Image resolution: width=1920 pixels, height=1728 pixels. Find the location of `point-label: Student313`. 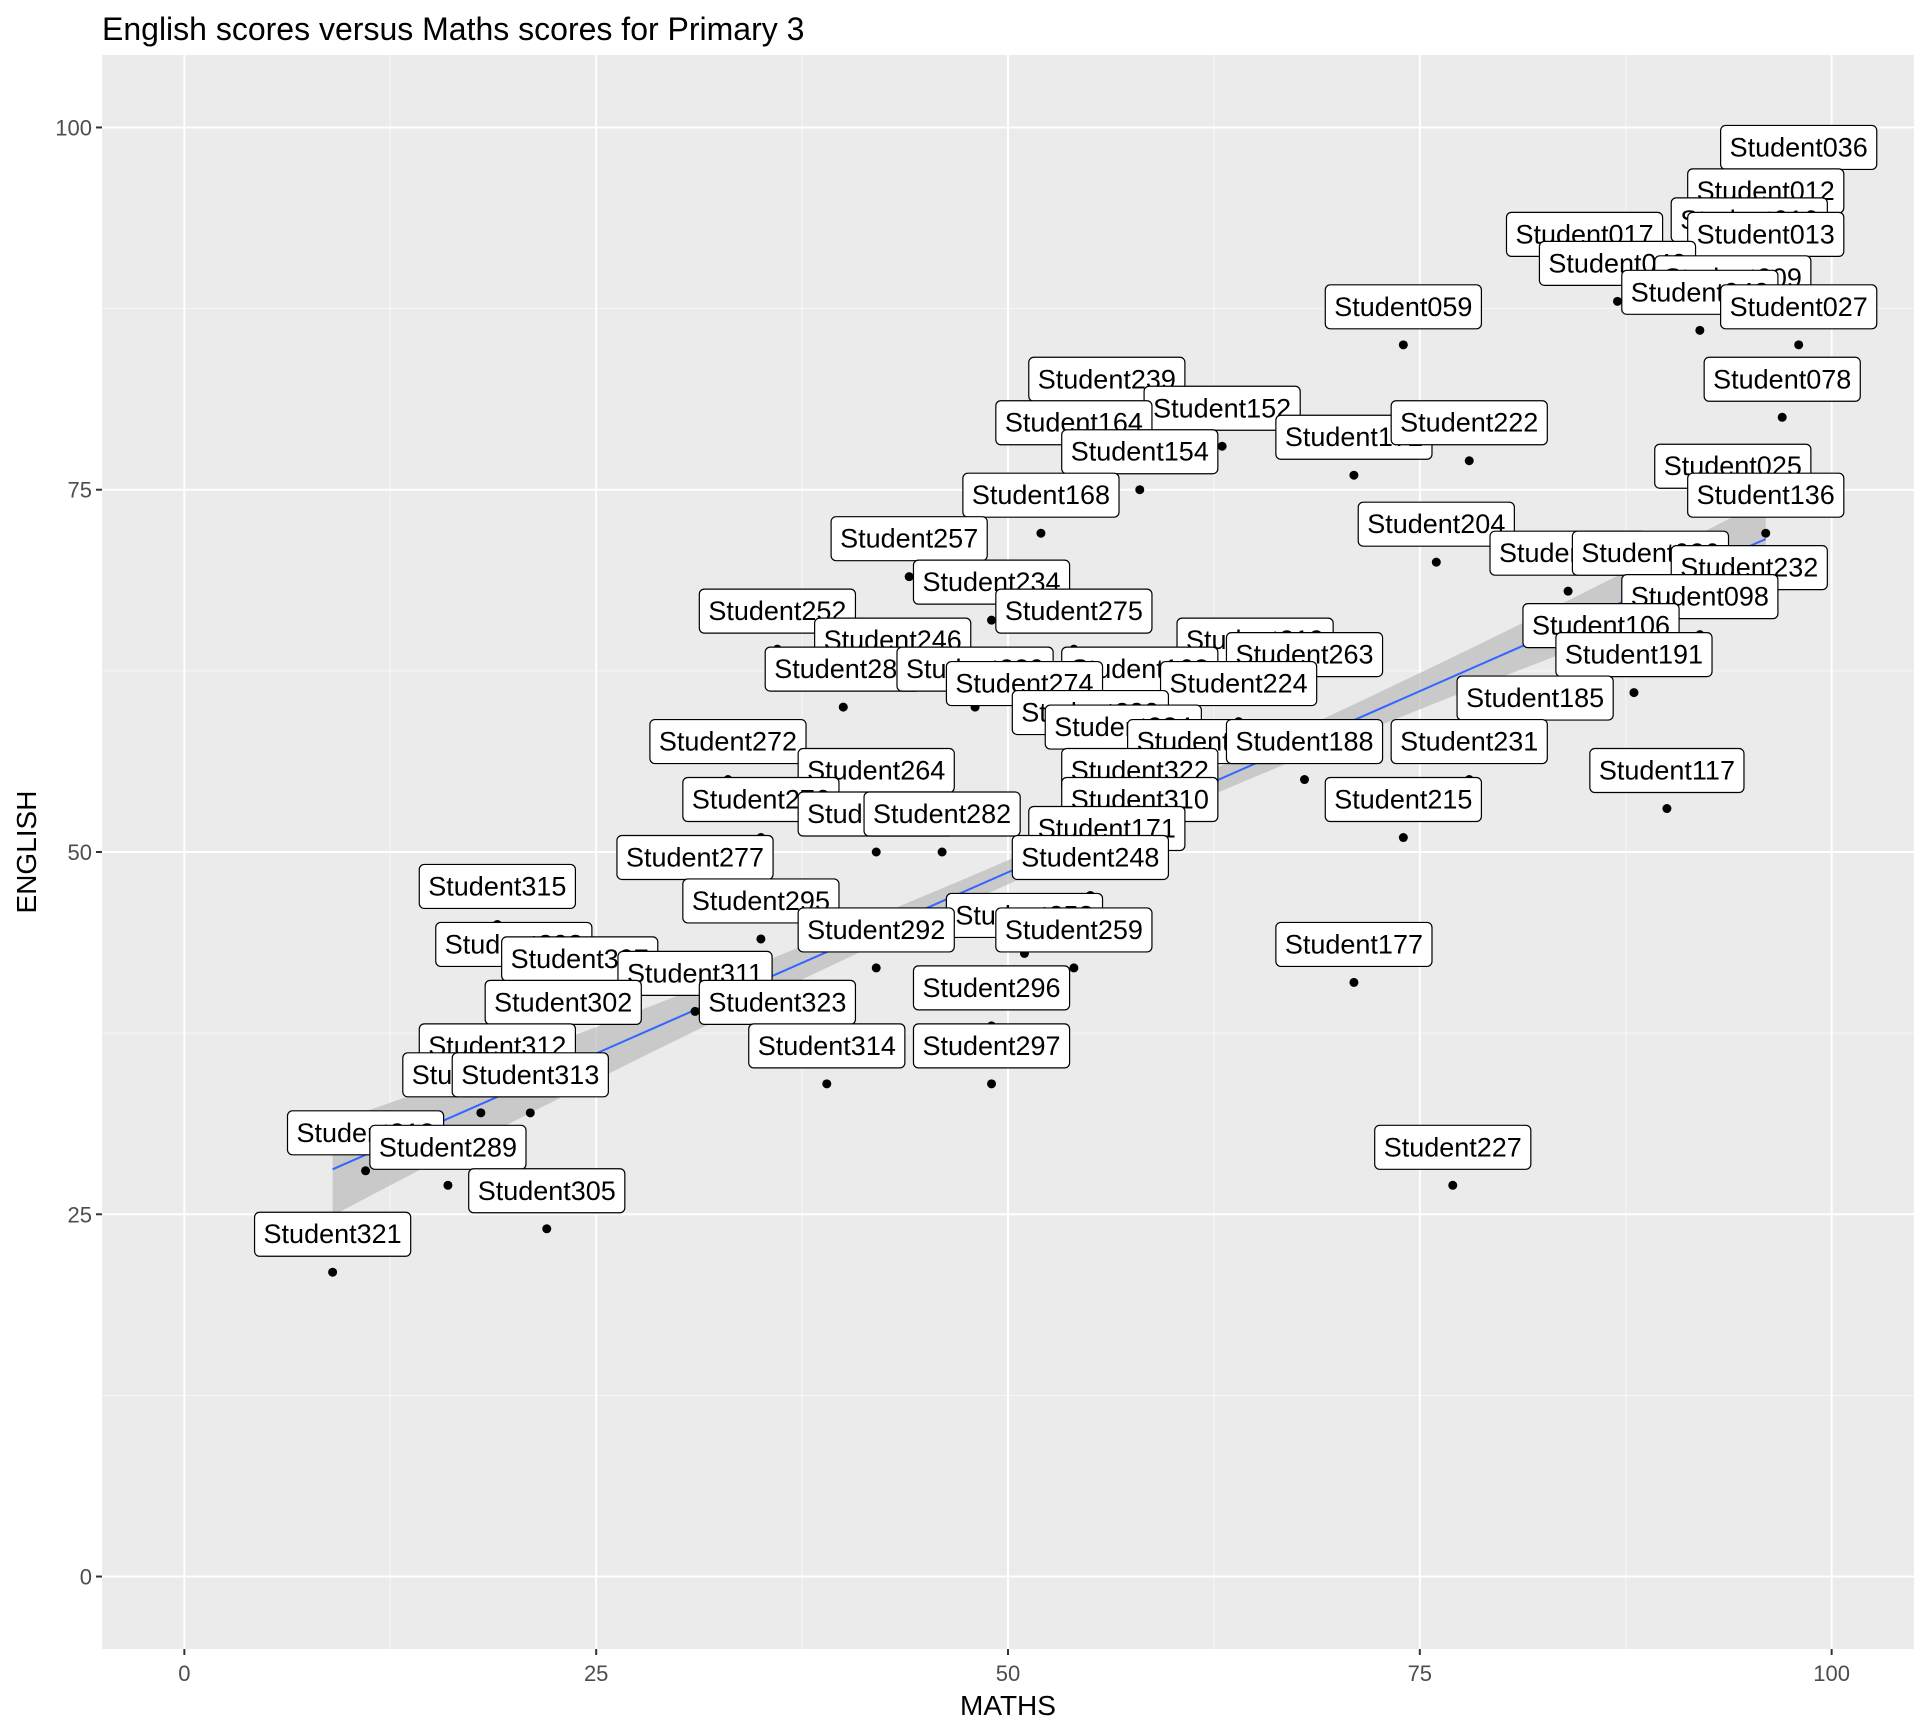

point-label: Student313 is located at coordinates (530, 1075).